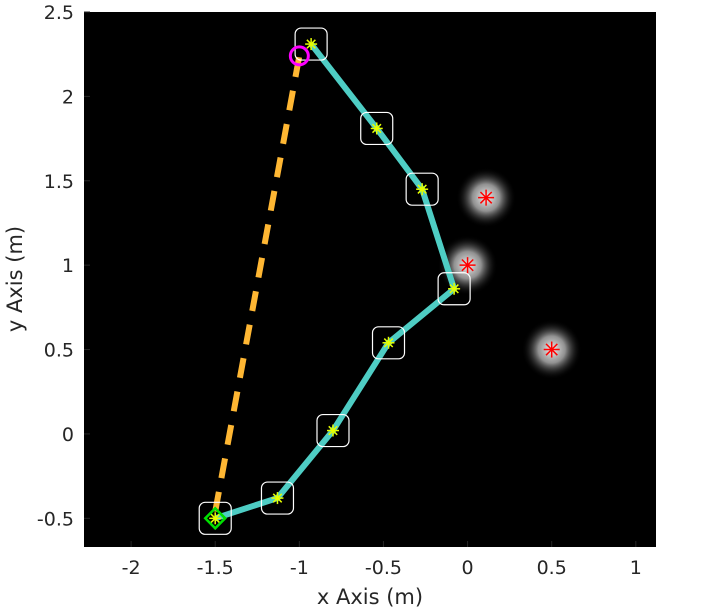  Describe the element at coordinates (299, 568) in the screenshot. I see `x-tick-label-2: -1` at that location.